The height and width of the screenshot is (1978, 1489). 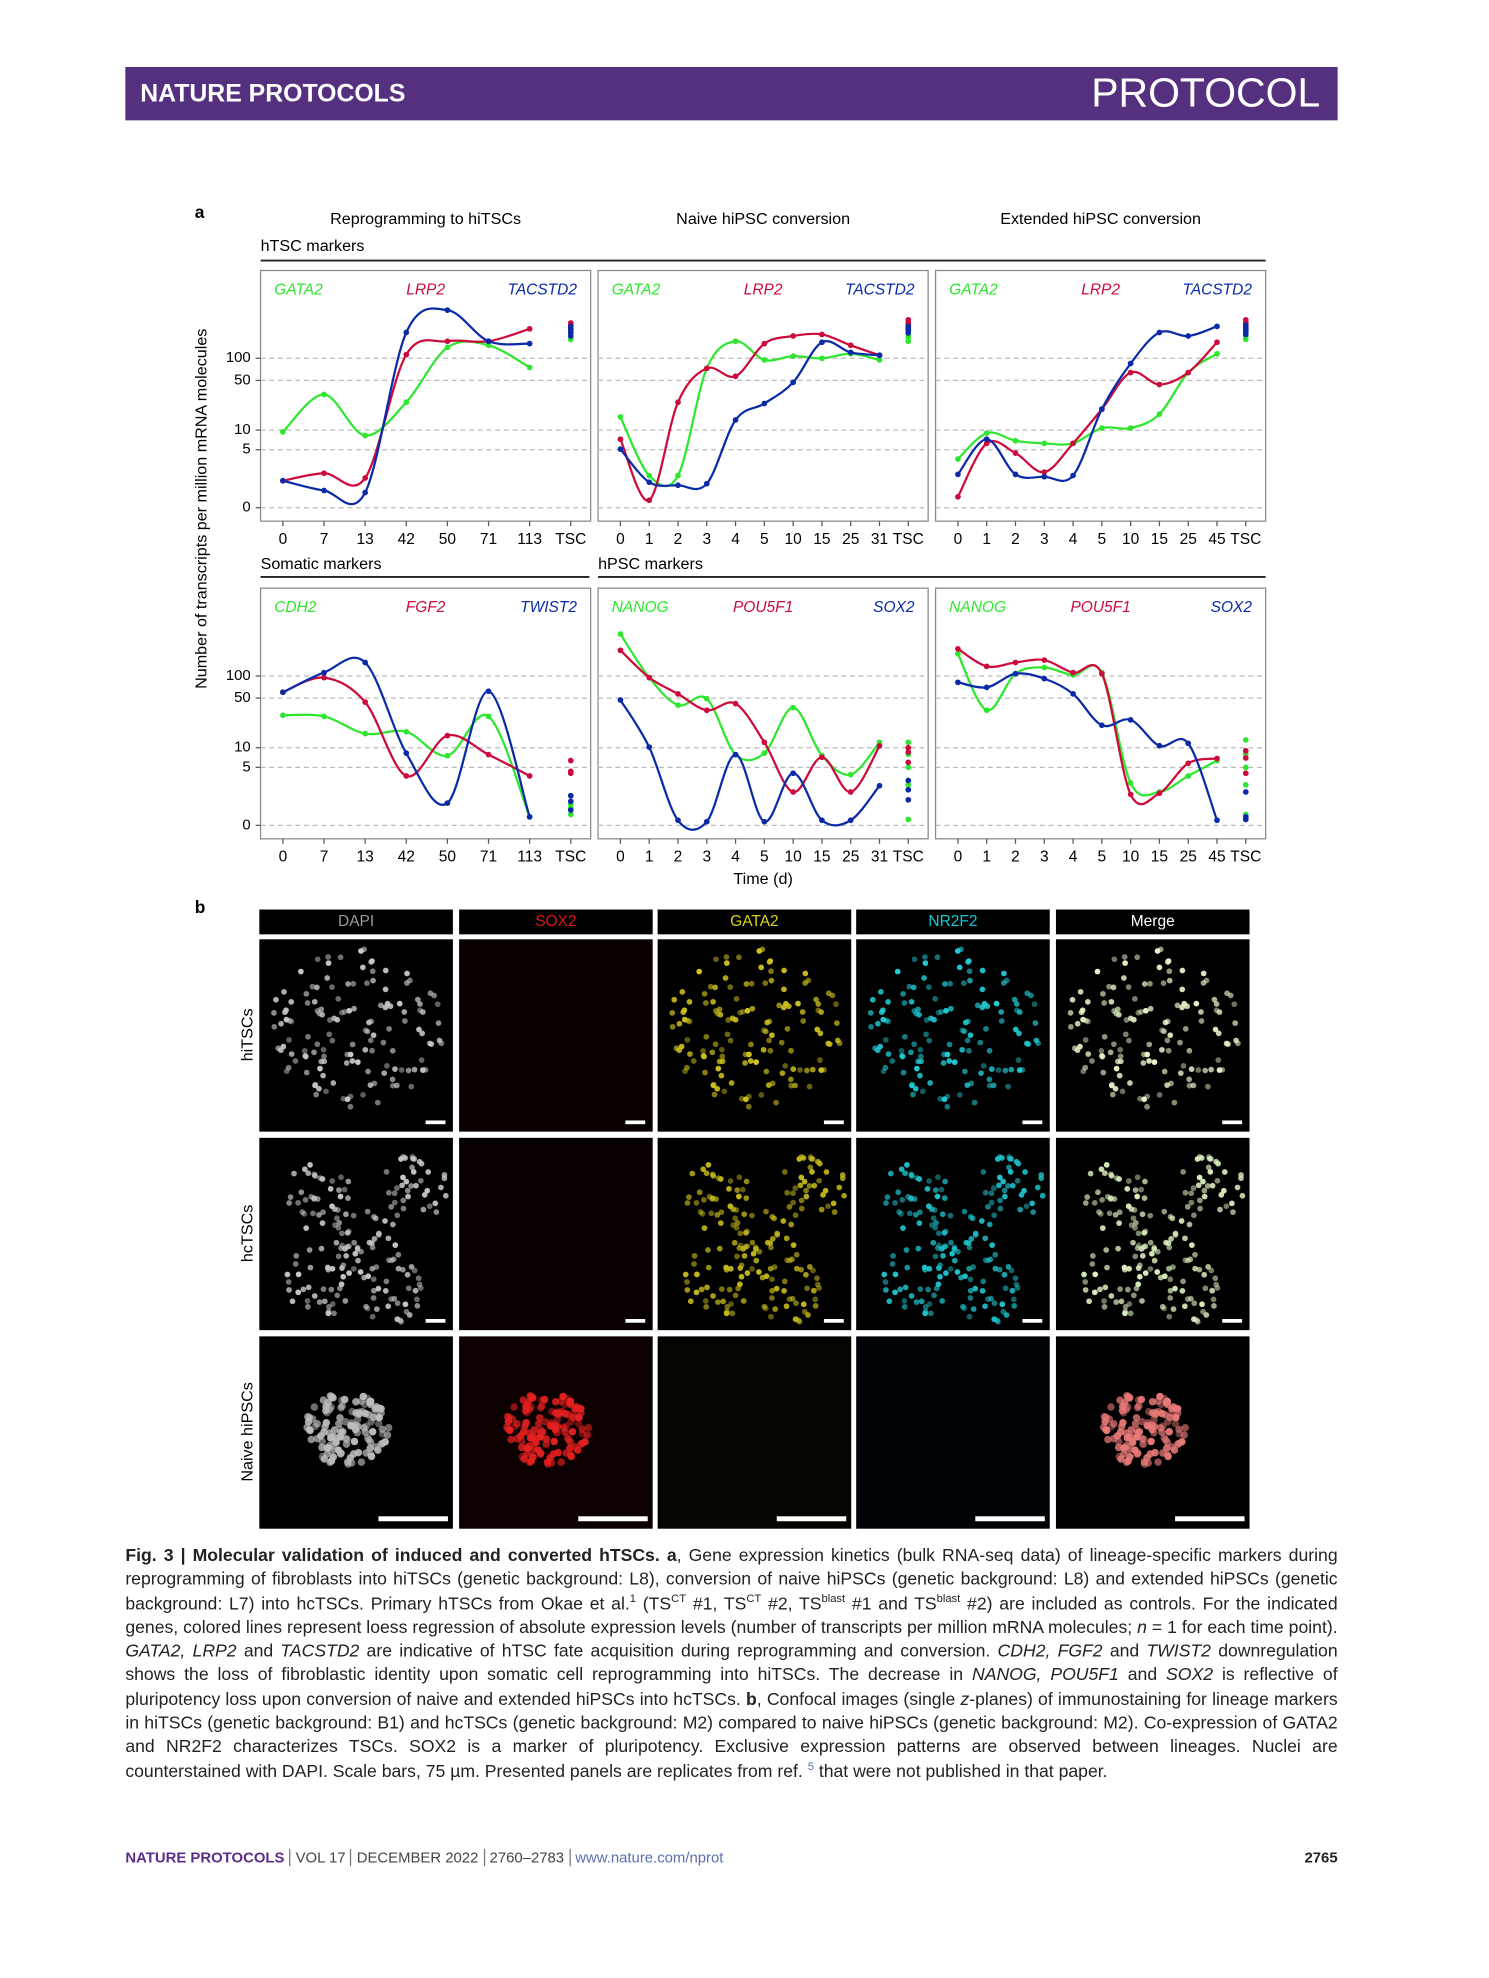 I want to click on x-tick-label: 113, so click(x=529, y=539).